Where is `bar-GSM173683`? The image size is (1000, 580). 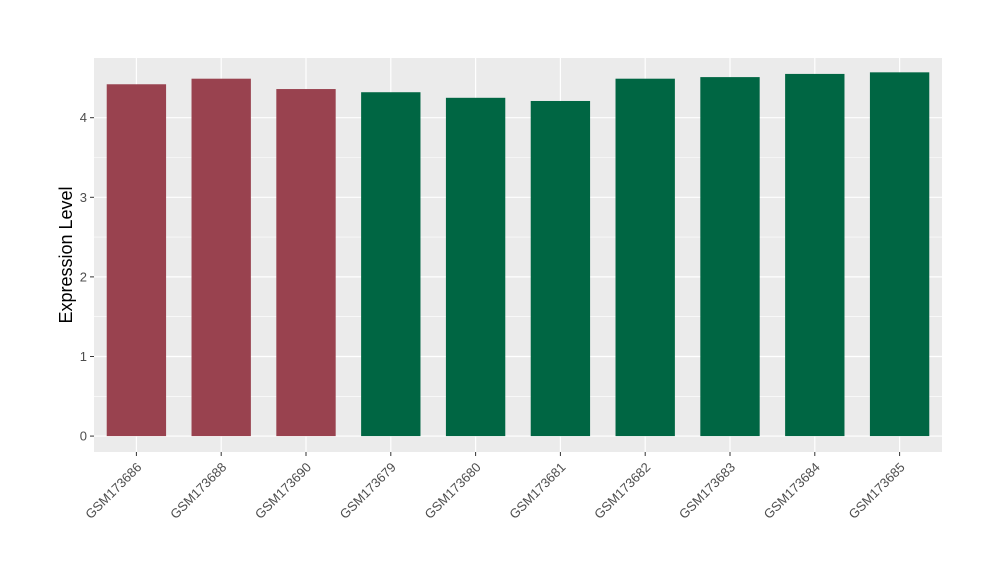 bar-GSM173683 is located at coordinates (730, 257).